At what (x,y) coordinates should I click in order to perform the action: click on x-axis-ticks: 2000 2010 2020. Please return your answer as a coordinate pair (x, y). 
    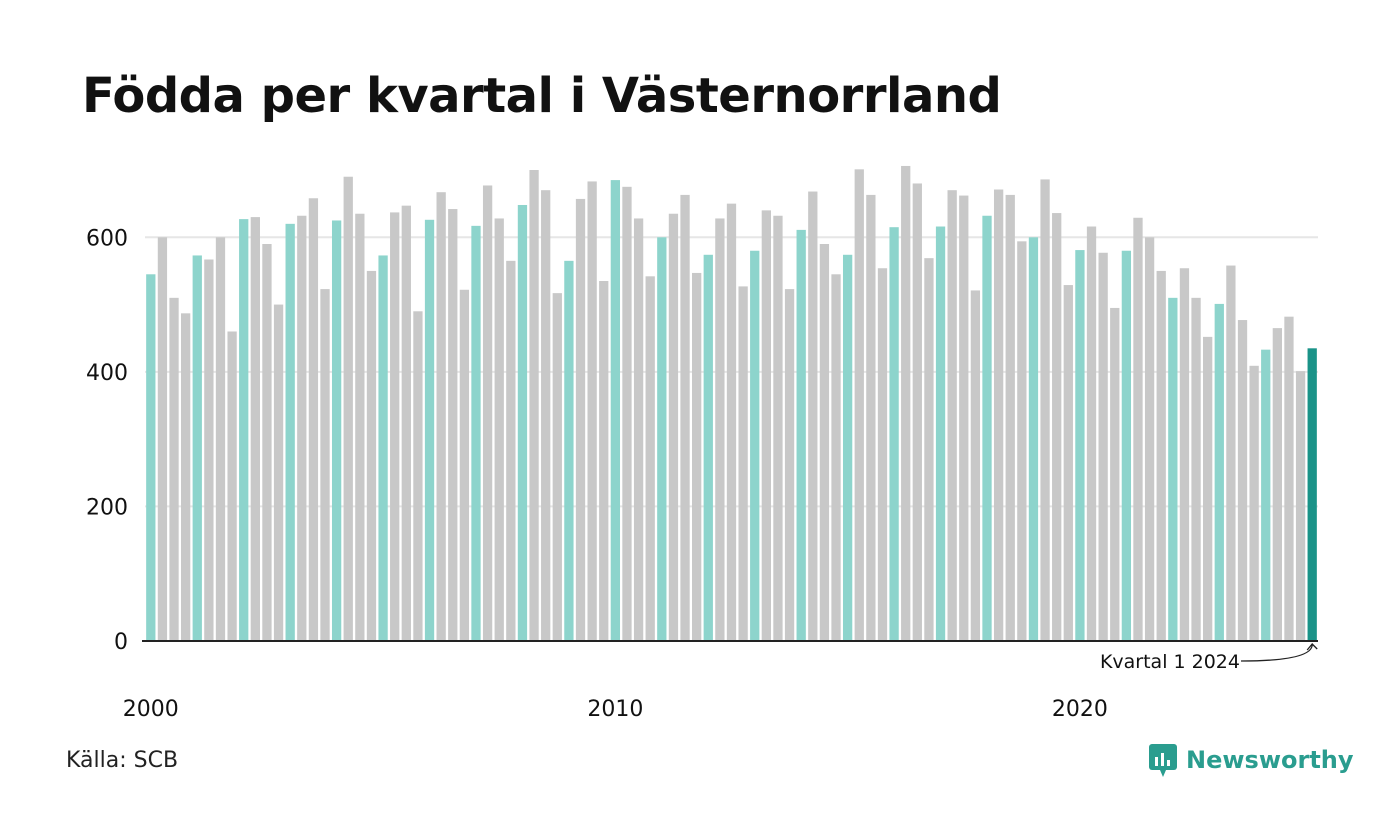
    Looking at the image, I should click on (615, 709).